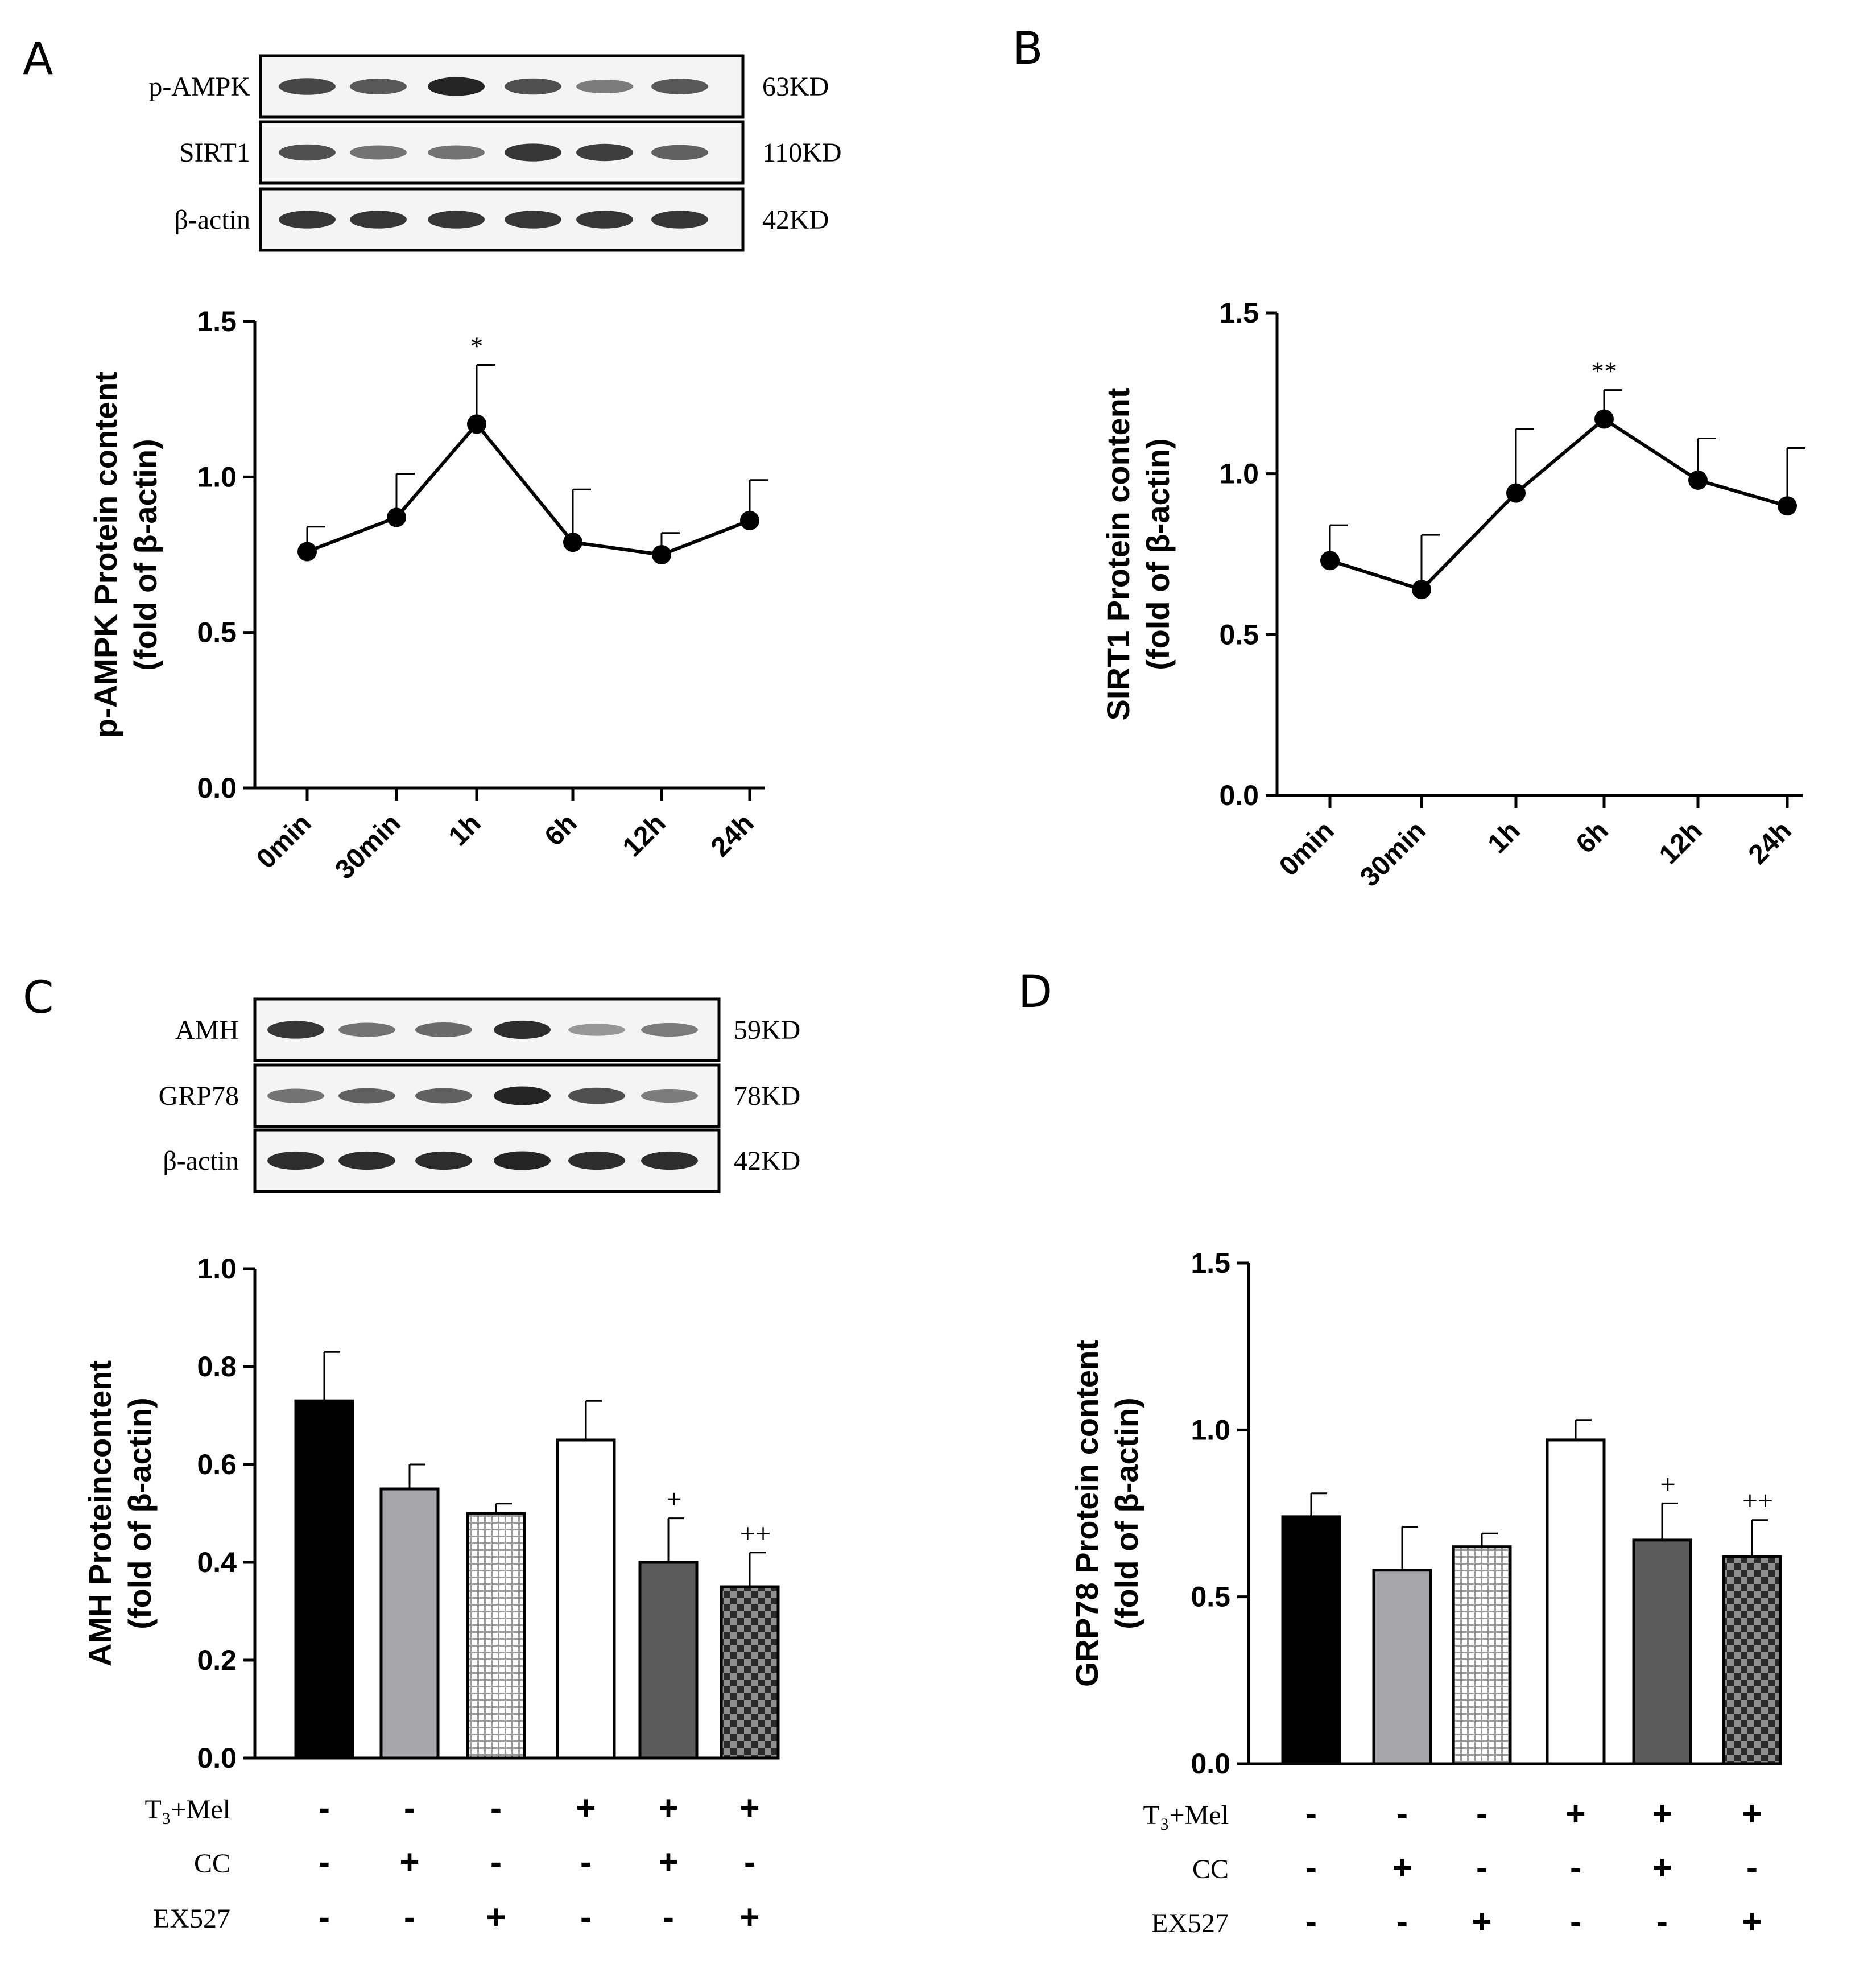  I want to click on y-tick-label: 0.4, so click(217, 1562).